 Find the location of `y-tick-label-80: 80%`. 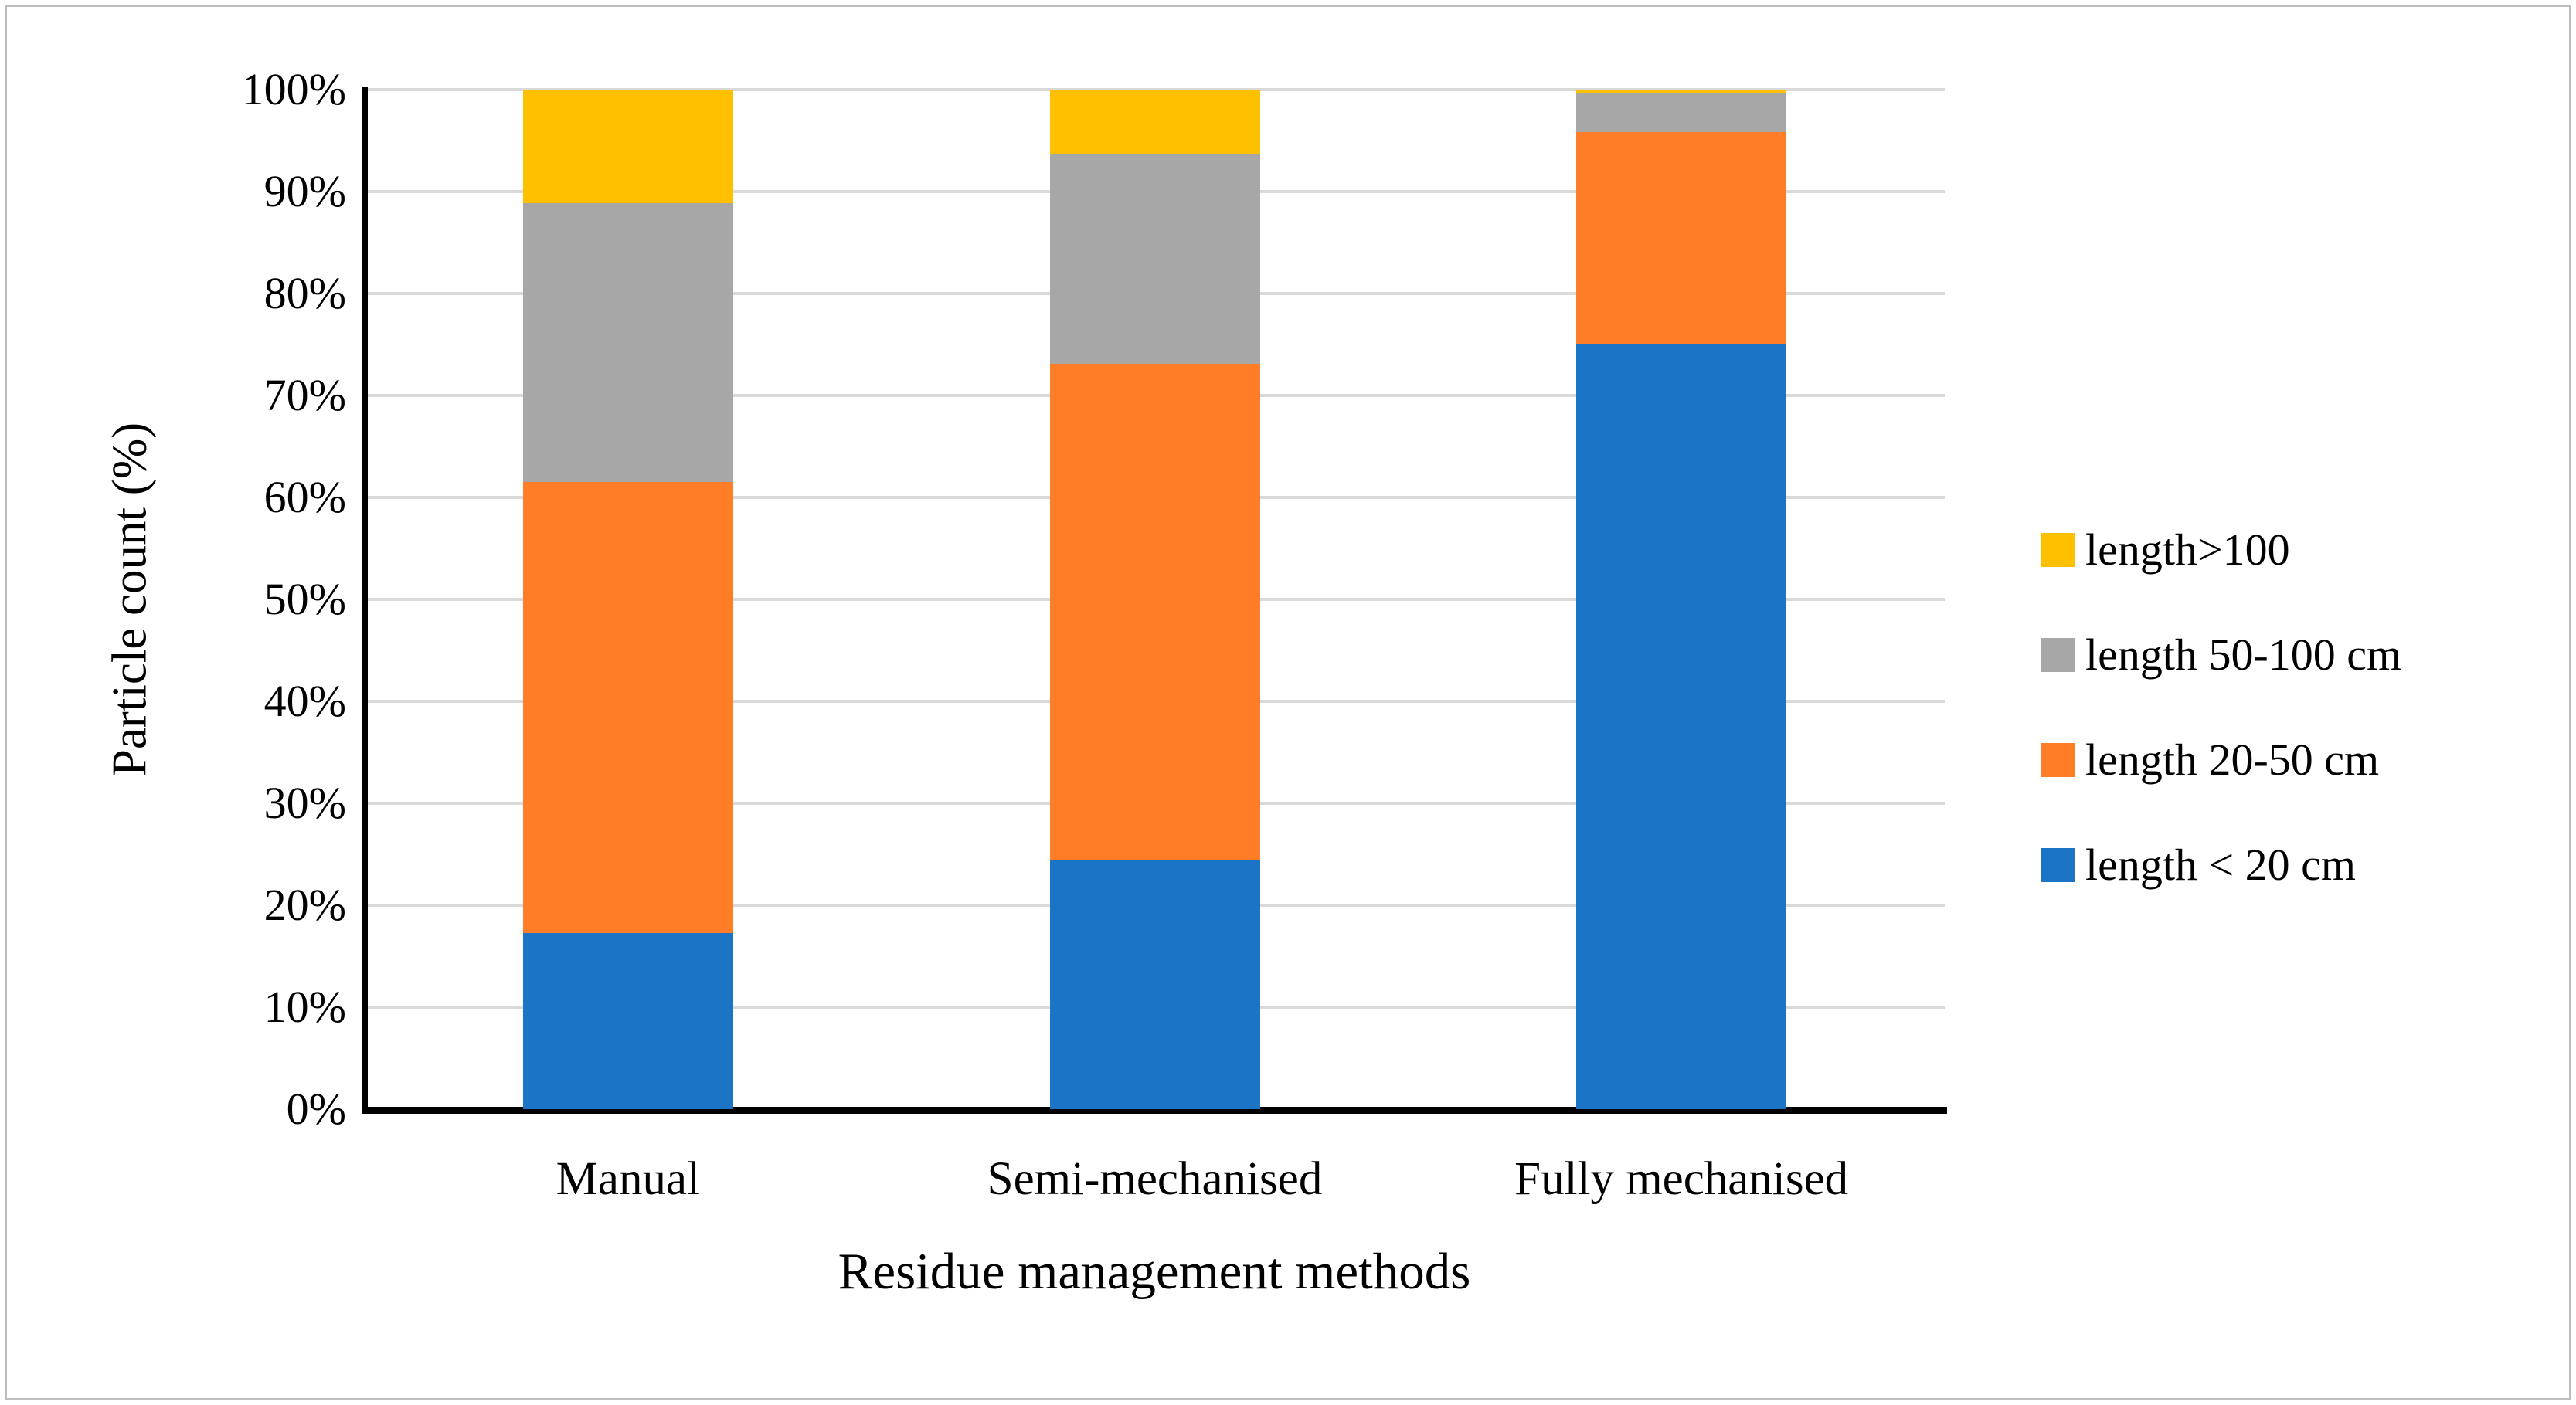

y-tick-label-80: 80% is located at coordinates (304, 293).